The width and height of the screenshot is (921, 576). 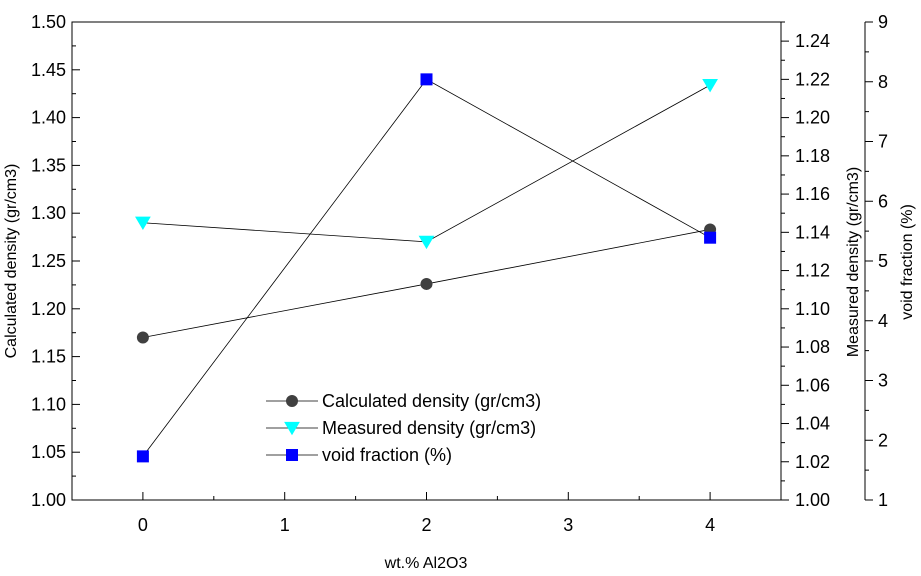 I want to click on y-left-tick-label: 1.50, so click(x=48, y=22).